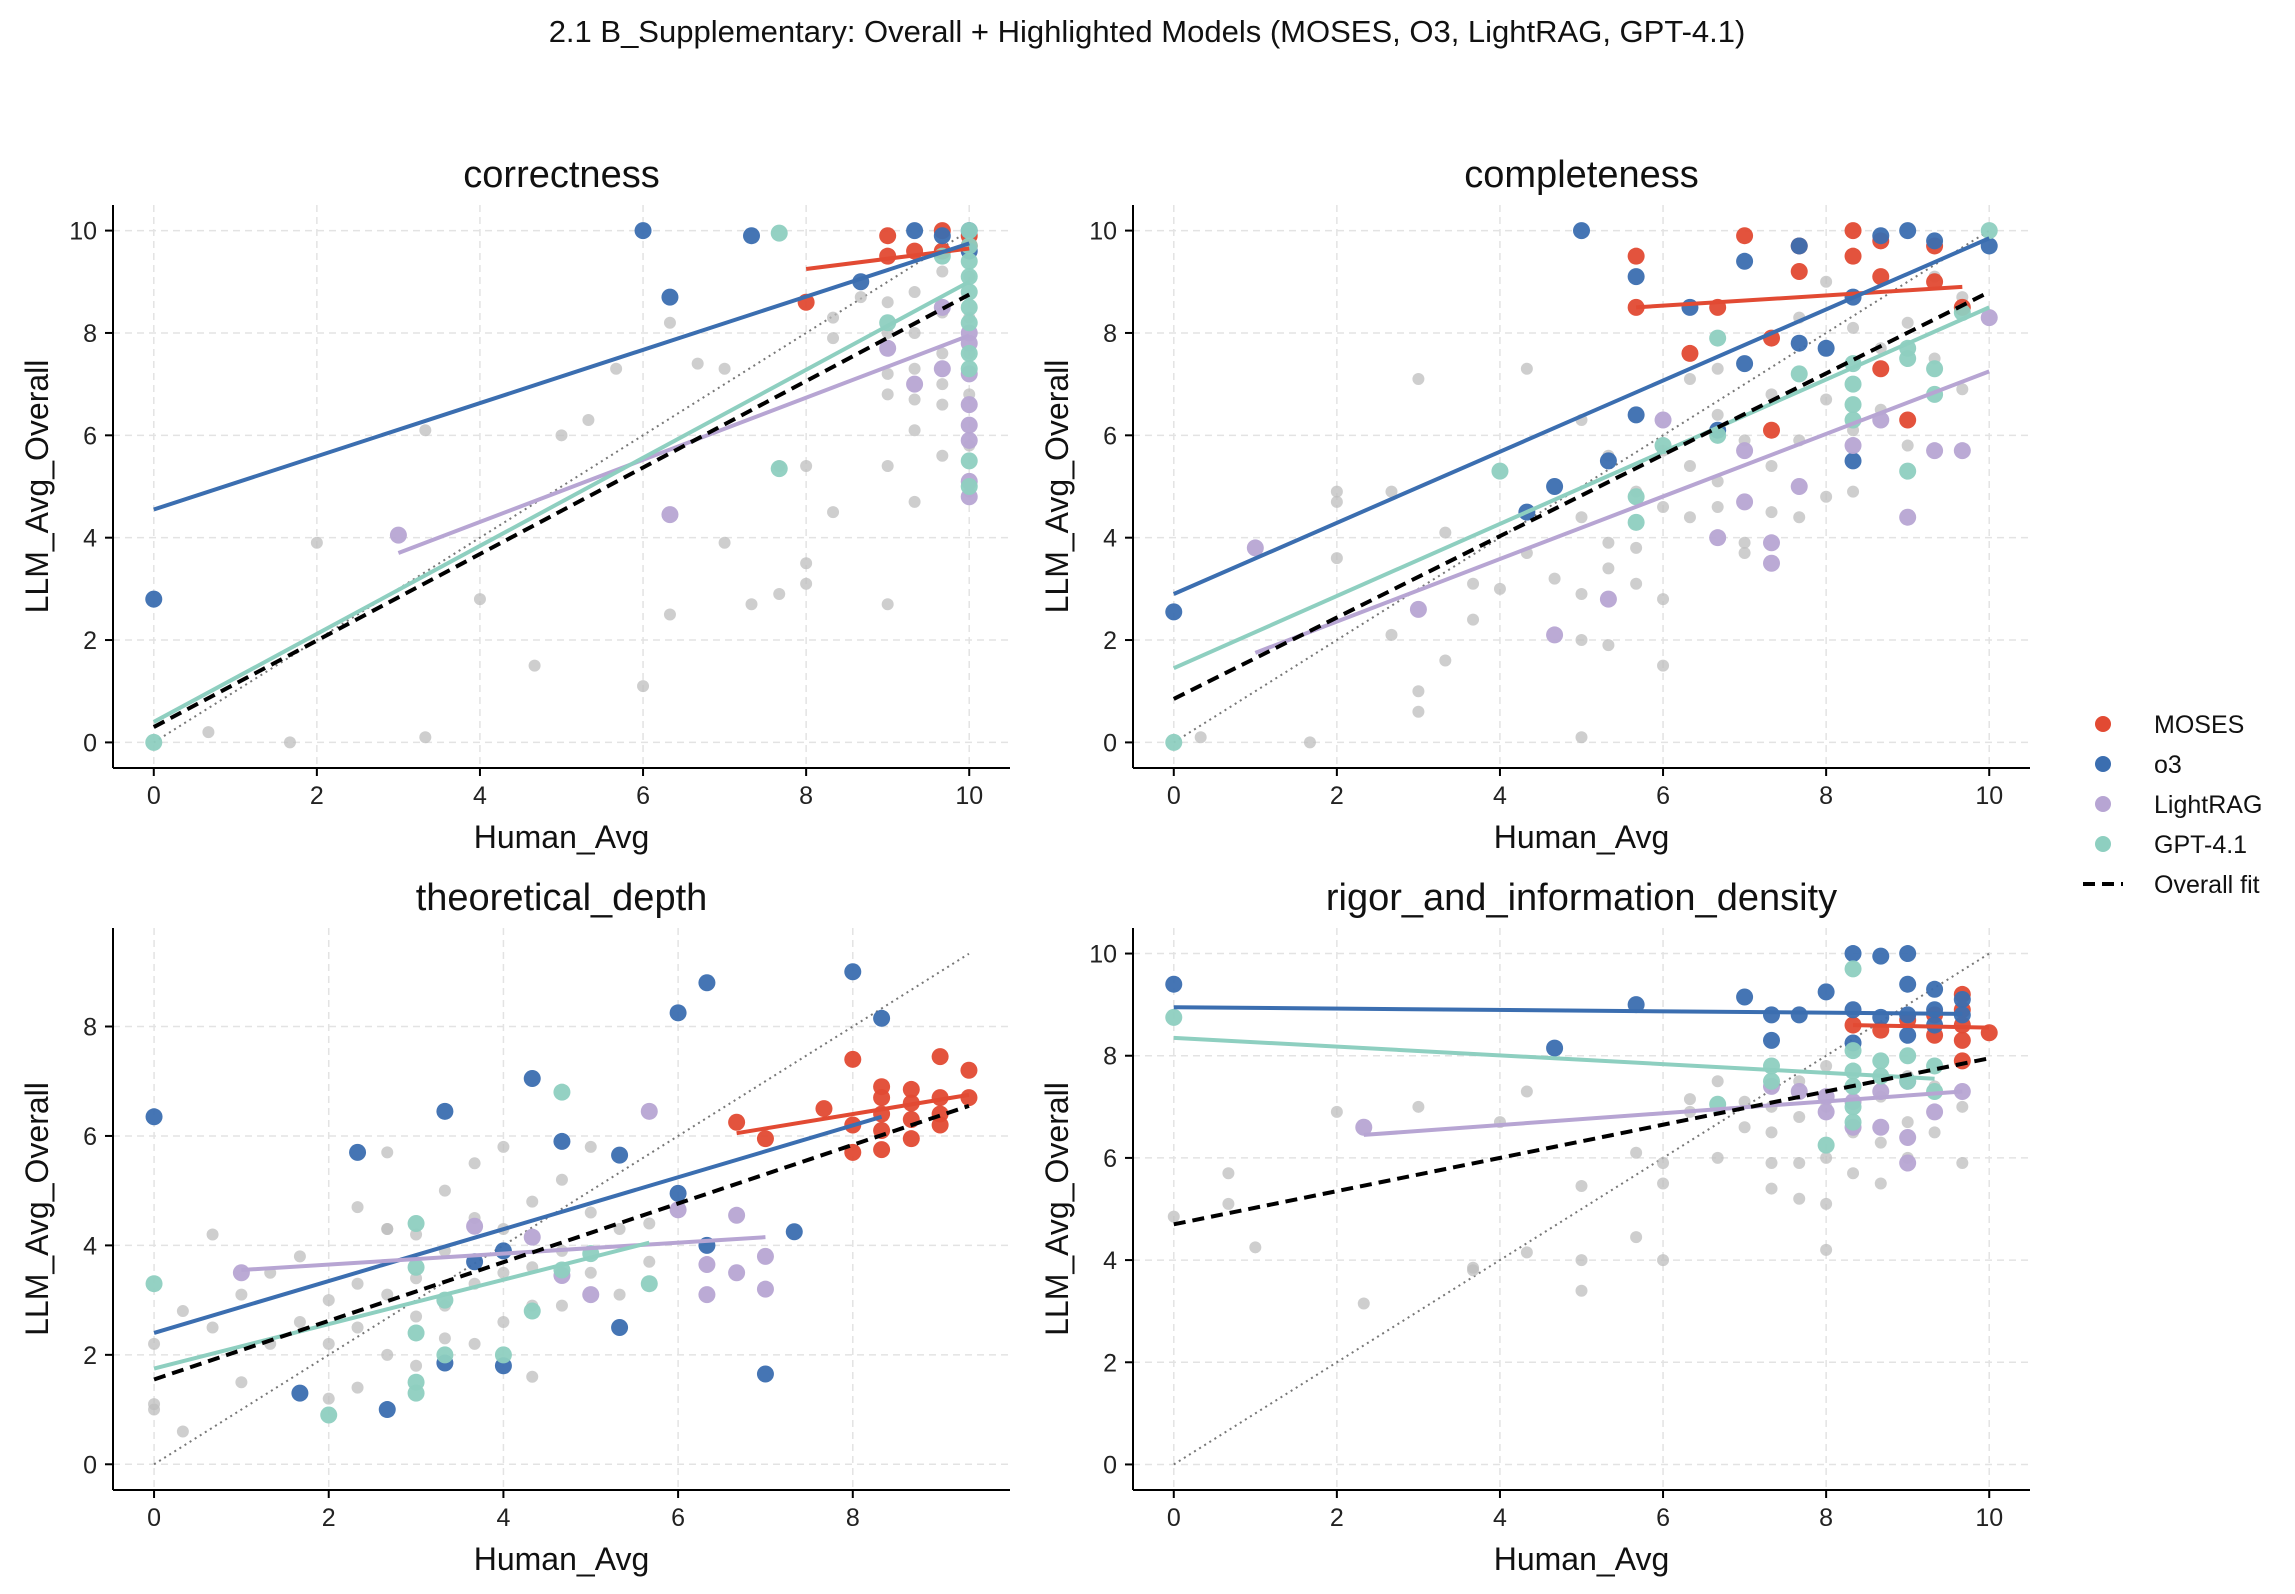 Image resolution: width=2295 pixels, height=1594 pixels. Describe the element at coordinates (1057, 487) in the screenshot. I see `y-axis-label: LLM_Avg_Overall` at that location.